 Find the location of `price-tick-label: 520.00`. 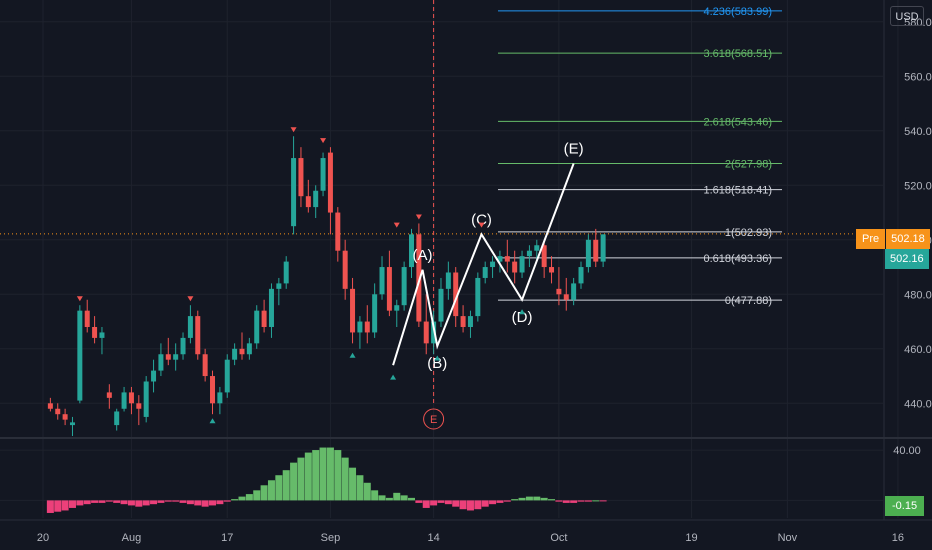

price-tick-label: 520.00 is located at coordinates (918, 186).